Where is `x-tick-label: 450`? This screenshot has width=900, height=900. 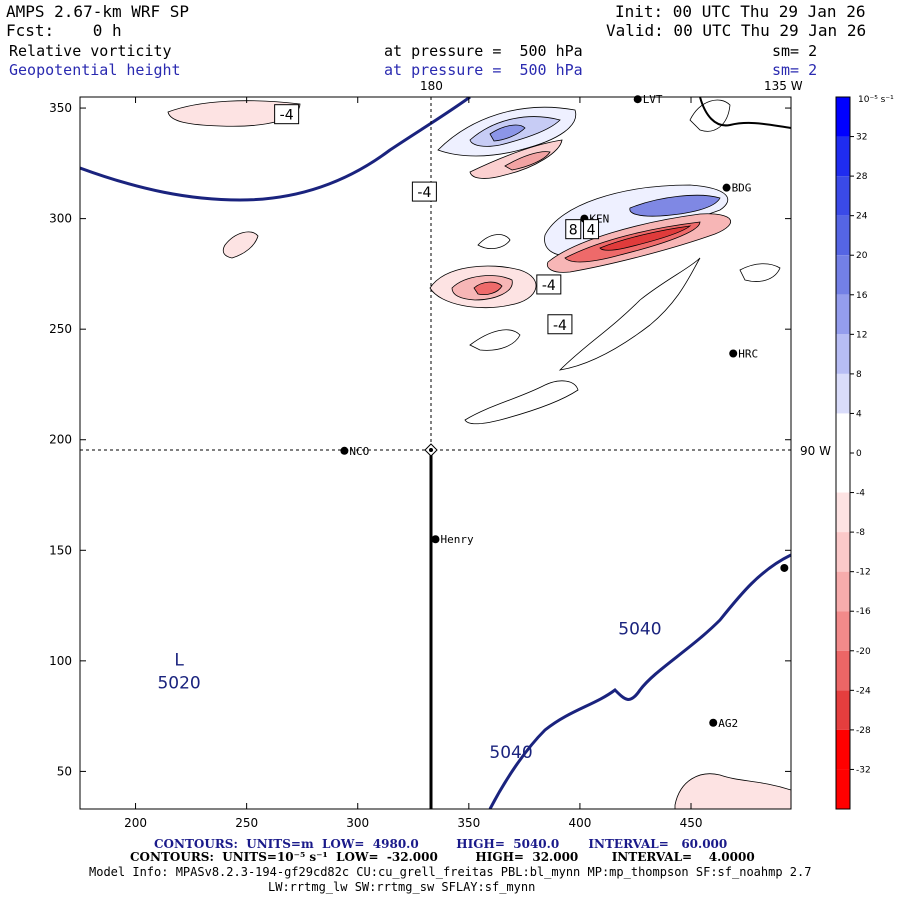
x-tick-label: 450 is located at coordinates (691, 823).